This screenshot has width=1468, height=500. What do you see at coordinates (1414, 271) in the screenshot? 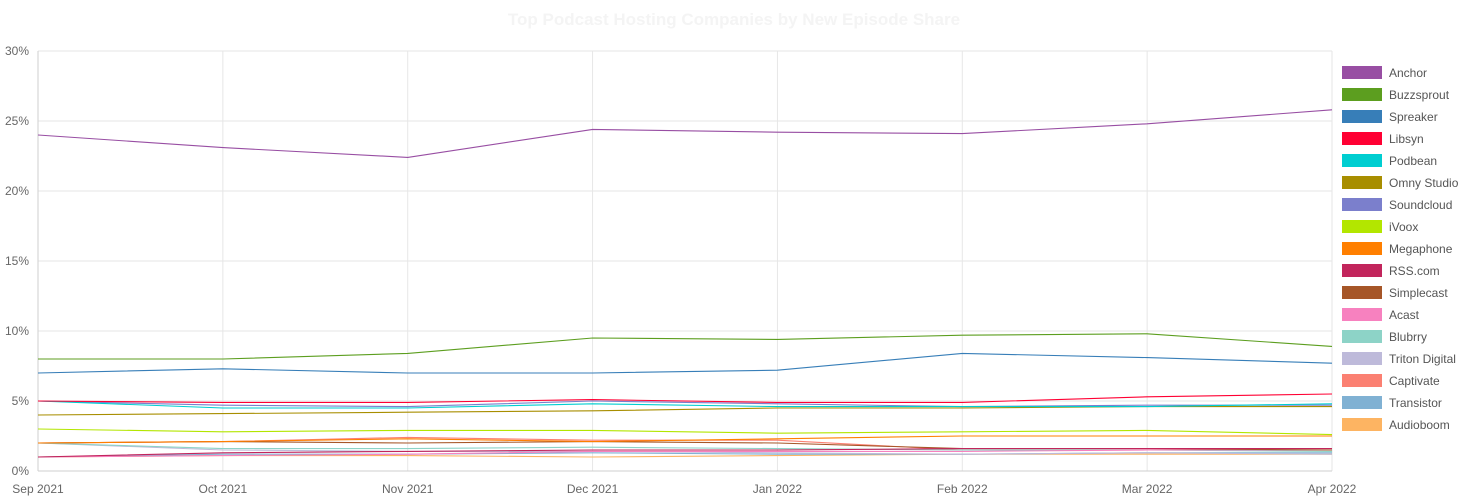
I see `legend-label: RSS.com` at bounding box center [1414, 271].